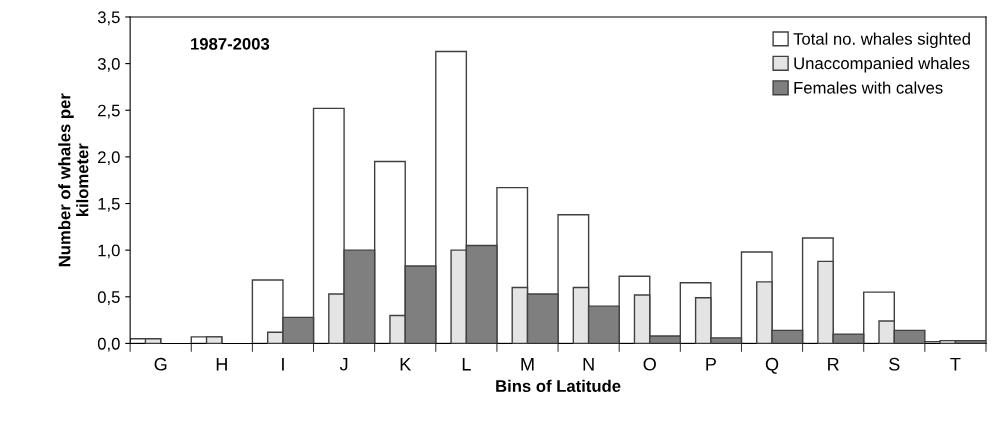  Describe the element at coordinates (406, 364) in the screenshot. I see `x-tick-label: K` at that location.